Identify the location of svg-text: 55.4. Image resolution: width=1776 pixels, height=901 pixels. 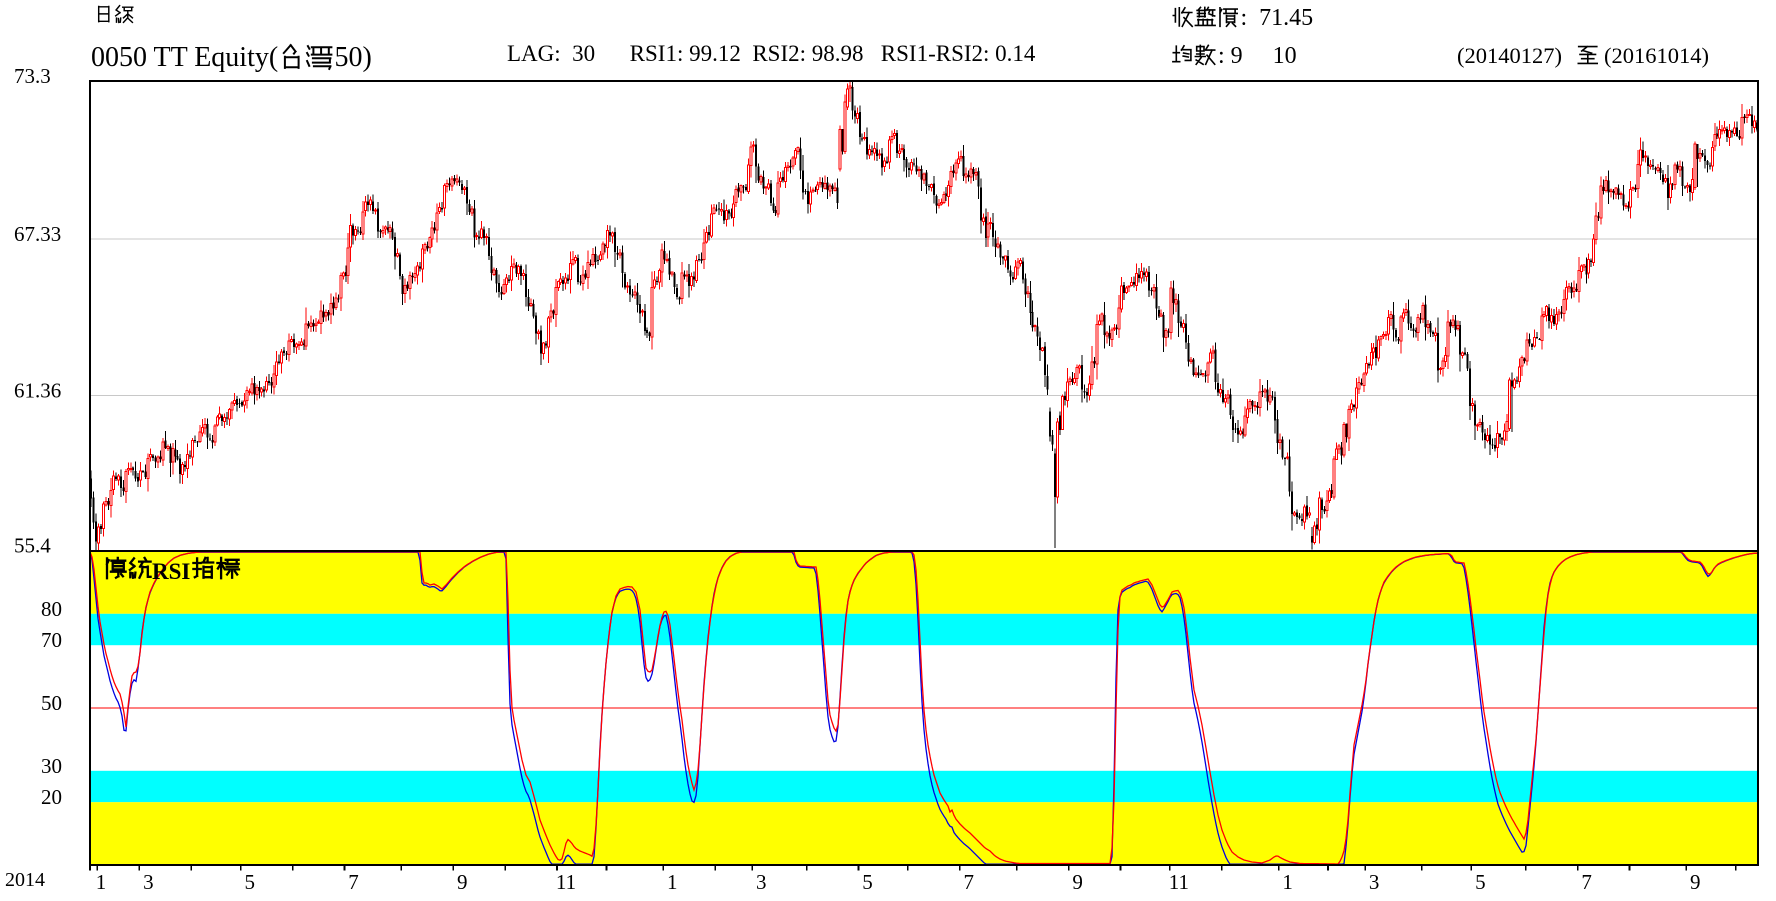
(32, 546).